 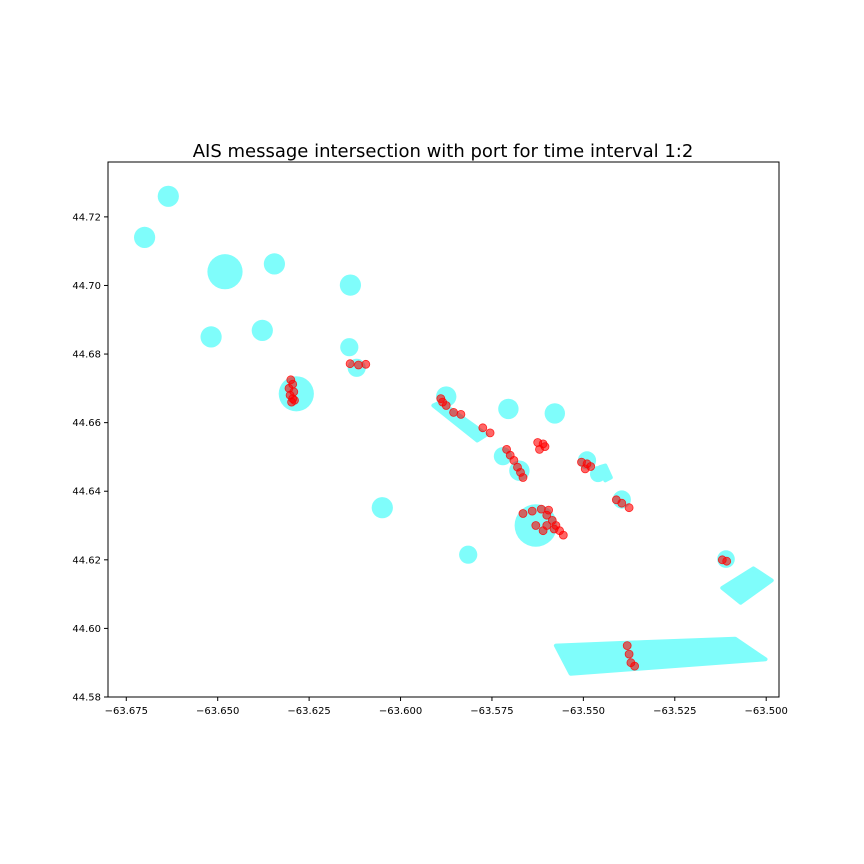 What do you see at coordinates (86, 286) in the screenshot?
I see `y-tick-label: 44.70` at bounding box center [86, 286].